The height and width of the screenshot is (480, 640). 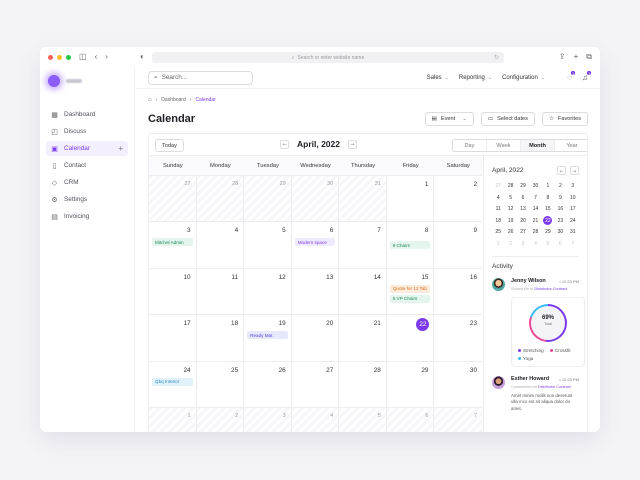 What do you see at coordinates (410, 288) in the screenshot?
I see `calendar-event: Quote for 12 Tab` at bounding box center [410, 288].